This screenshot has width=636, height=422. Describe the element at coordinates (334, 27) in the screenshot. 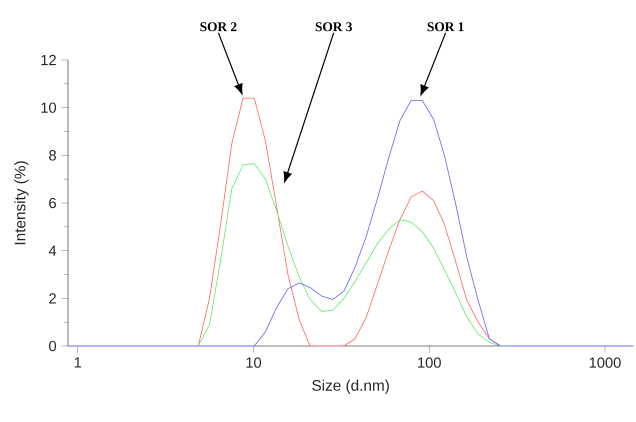

I see `text: SOR 3` at that location.